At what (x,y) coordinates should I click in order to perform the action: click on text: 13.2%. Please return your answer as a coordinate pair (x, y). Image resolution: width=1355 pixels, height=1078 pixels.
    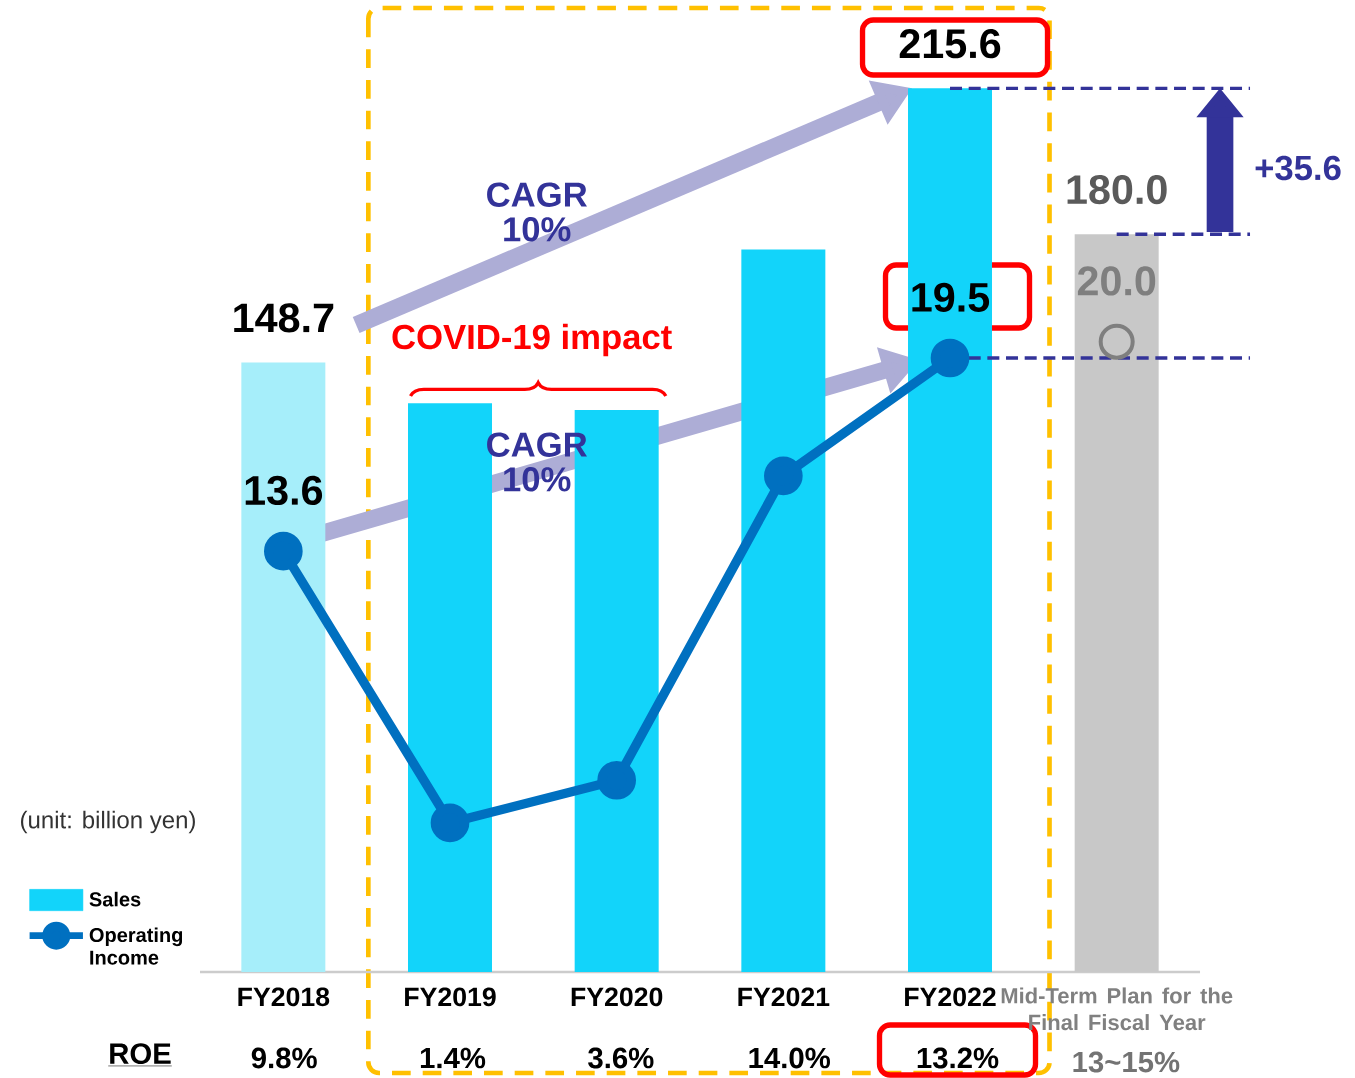
    Looking at the image, I should click on (958, 1058).